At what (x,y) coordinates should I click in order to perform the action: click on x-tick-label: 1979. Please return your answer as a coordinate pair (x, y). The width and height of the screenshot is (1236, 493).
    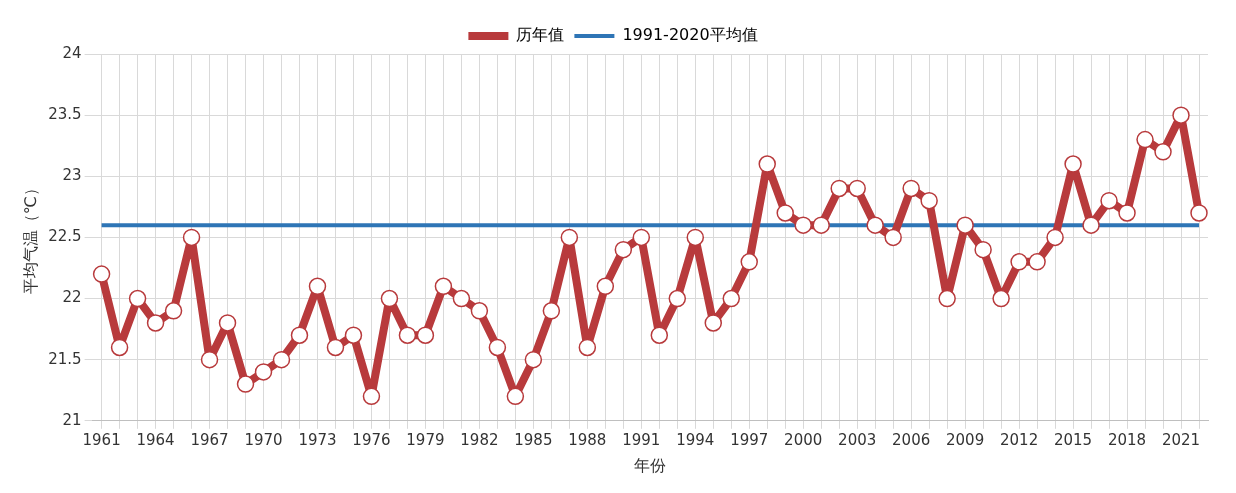
    Looking at the image, I should click on (425, 439).